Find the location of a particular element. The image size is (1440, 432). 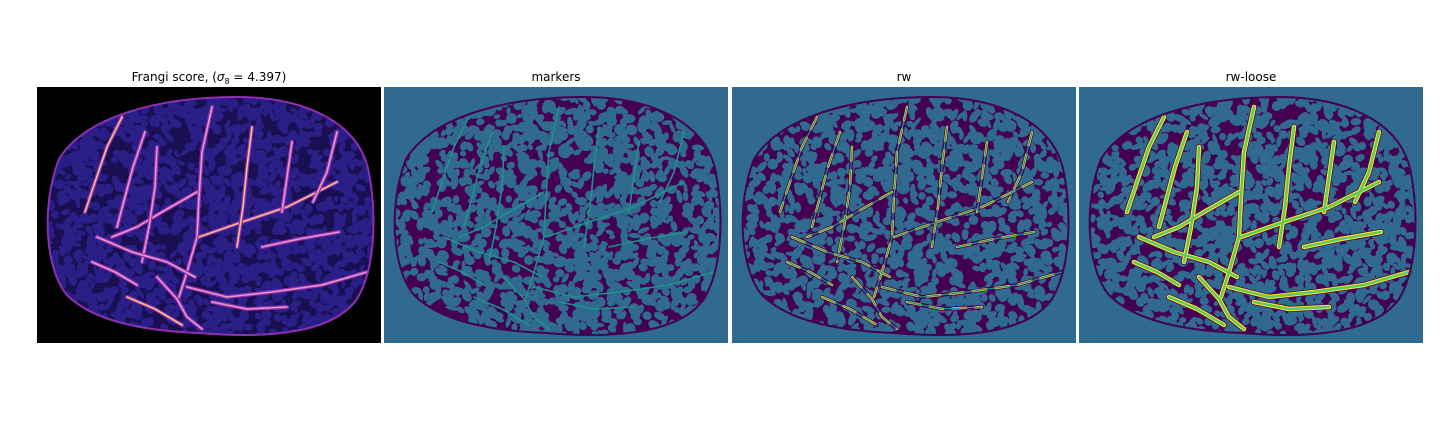

rw-image is located at coordinates (904, 215).